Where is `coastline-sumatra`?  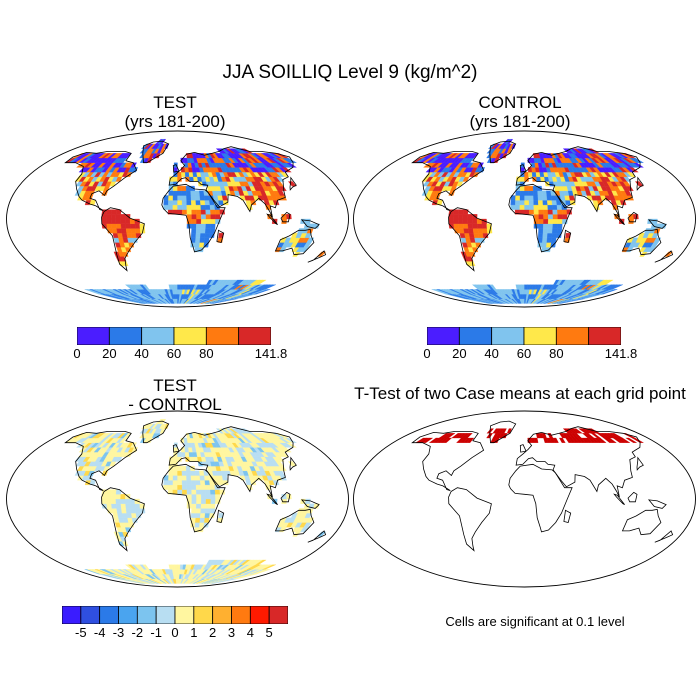 coastline-sumatra is located at coordinates (272, 499).